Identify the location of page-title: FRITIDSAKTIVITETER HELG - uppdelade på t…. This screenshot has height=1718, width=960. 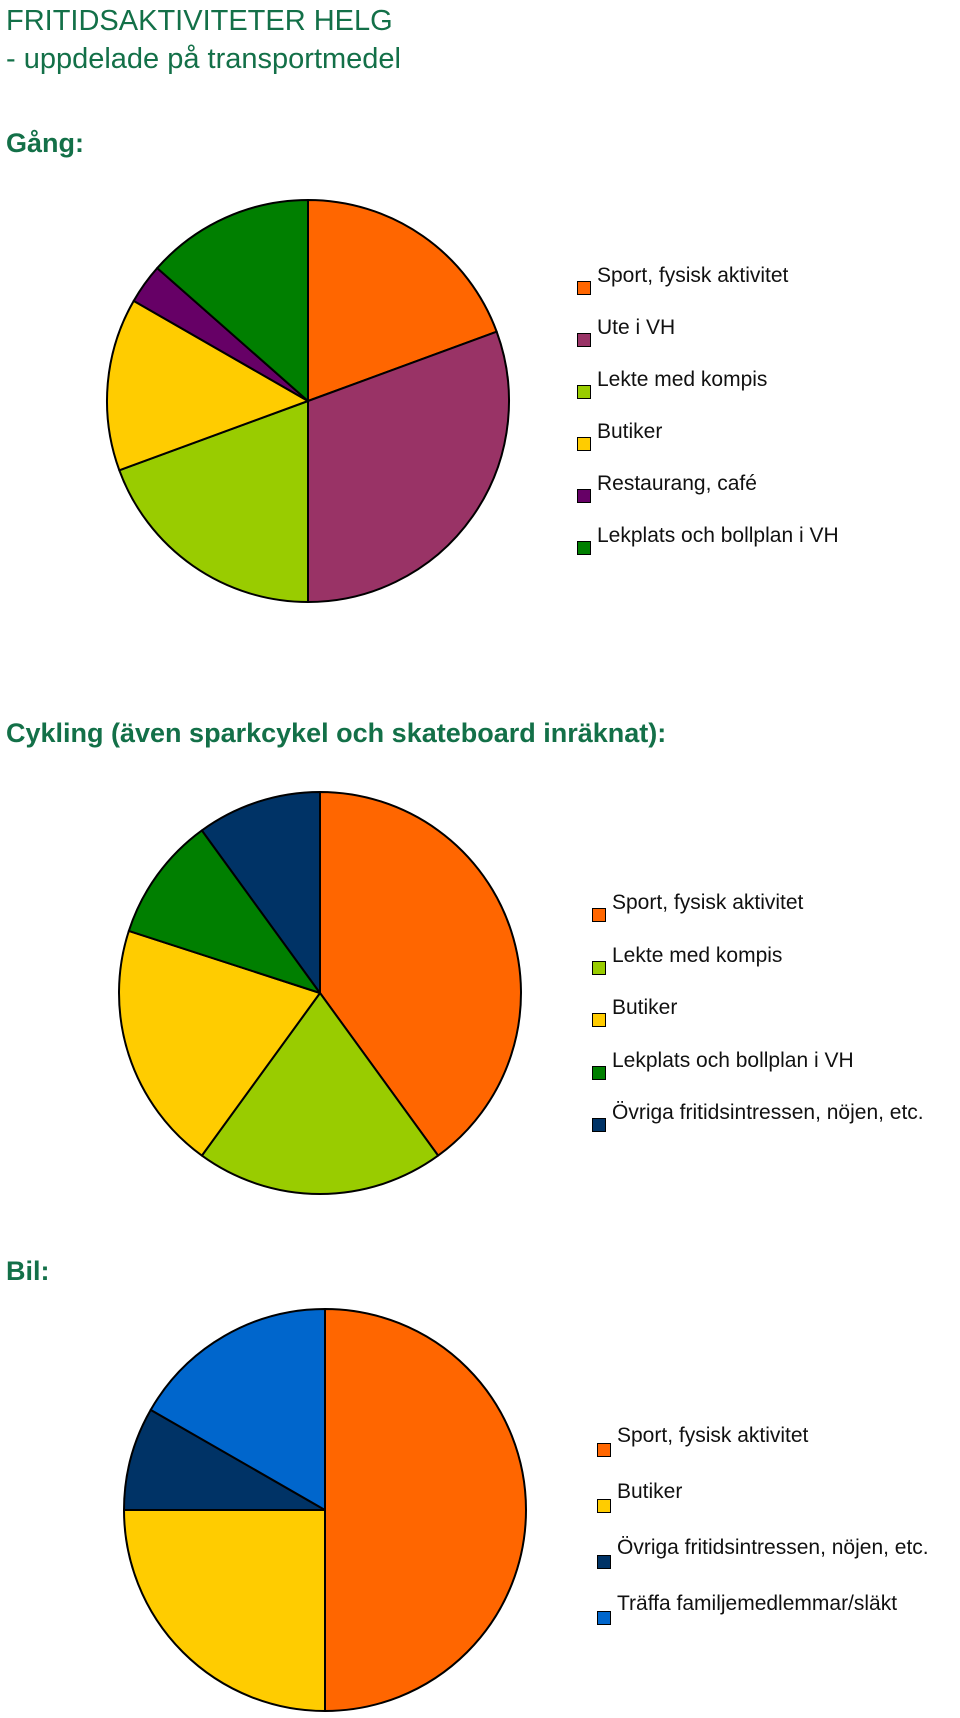
(203, 40).